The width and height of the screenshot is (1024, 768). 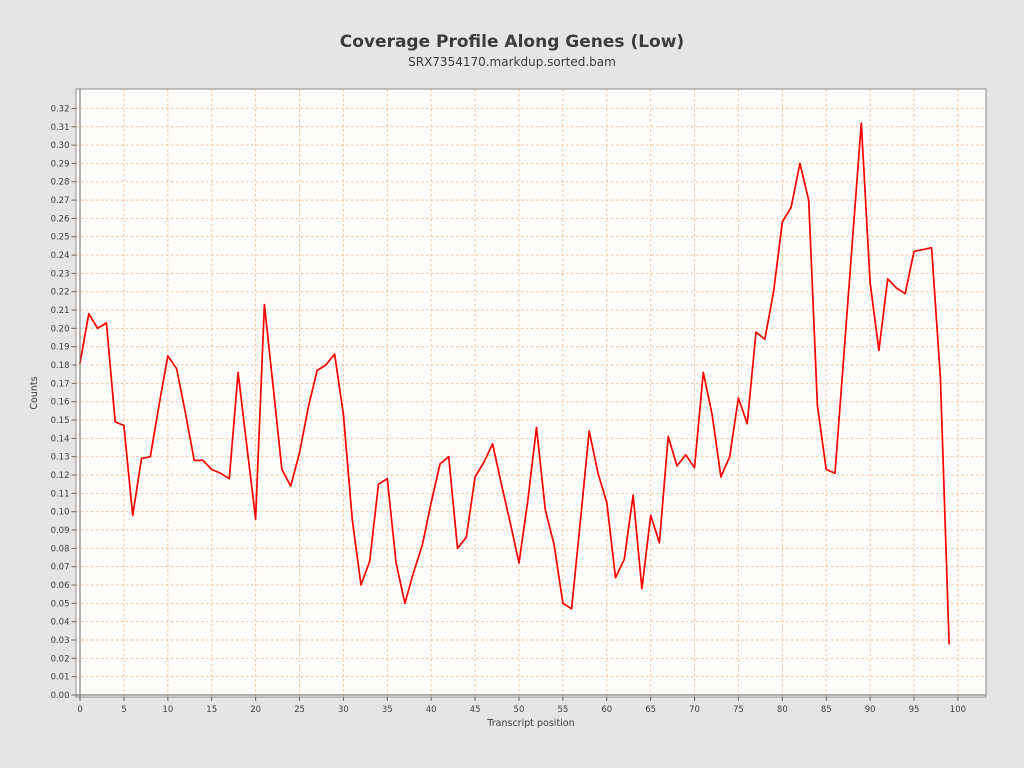 What do you see at coordinates (60, 476) in the screenshot?
I see `y-tick-label: 0.12` at bounding box center [60, 476].